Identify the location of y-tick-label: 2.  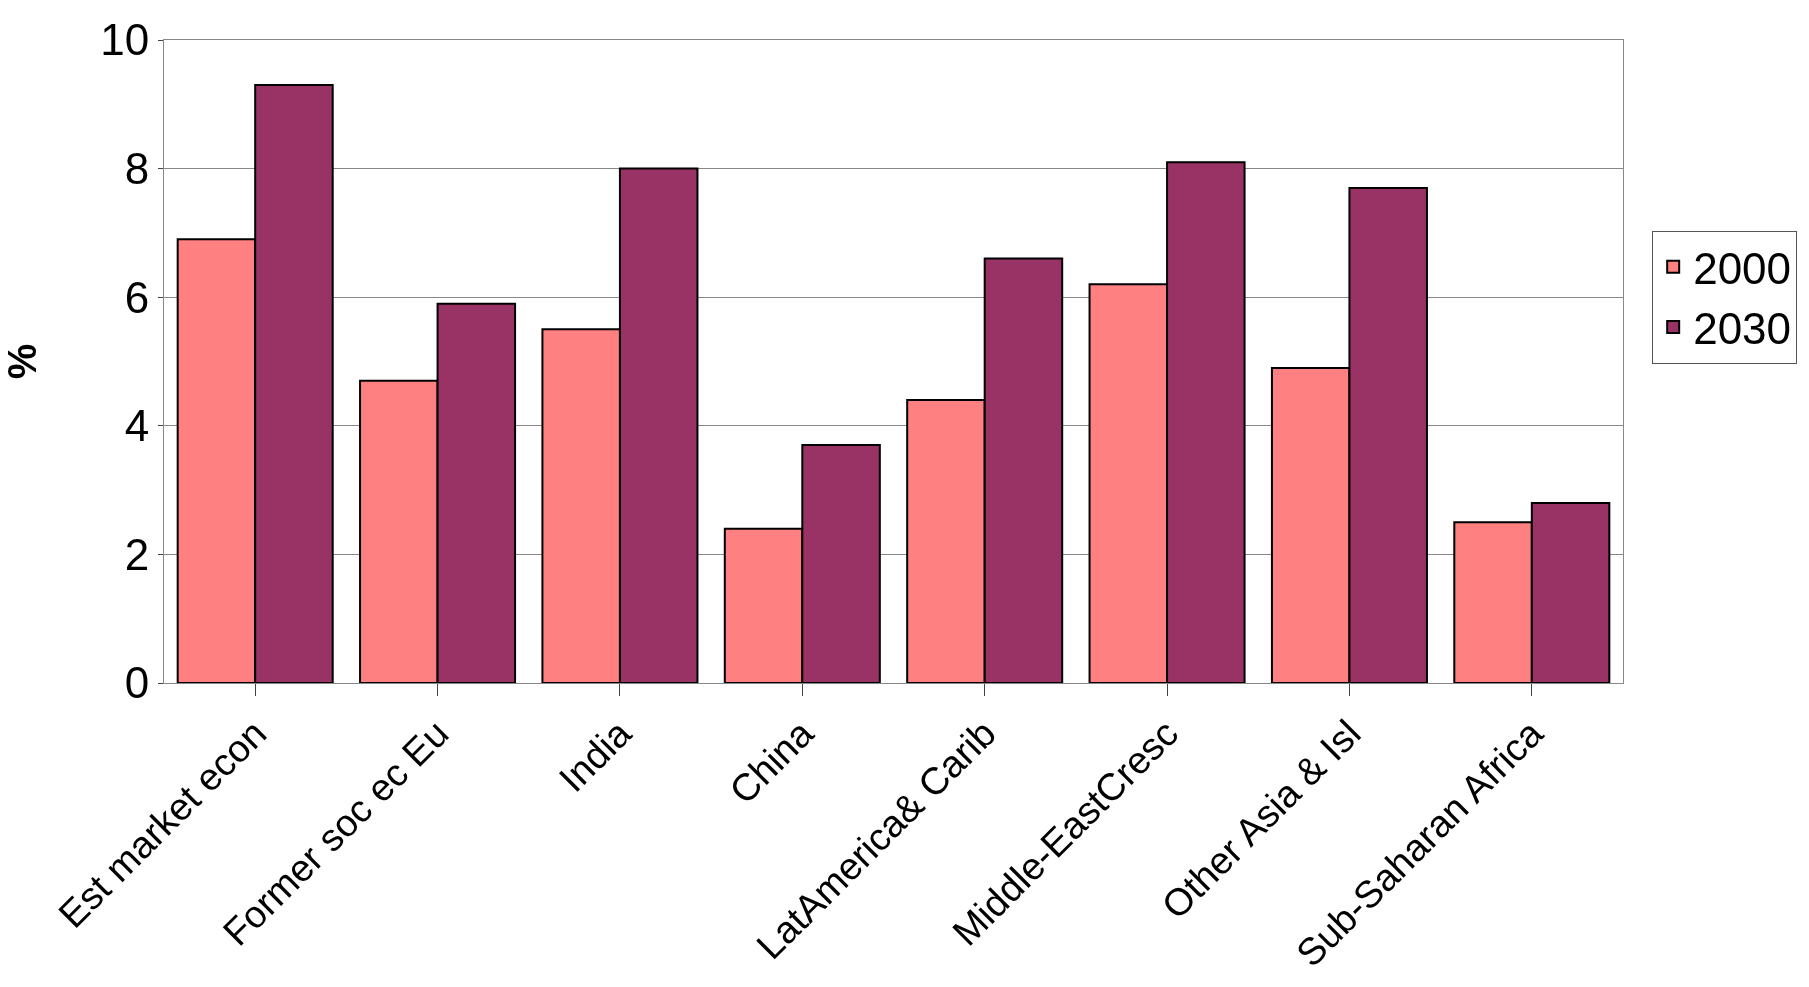
(137, 554).